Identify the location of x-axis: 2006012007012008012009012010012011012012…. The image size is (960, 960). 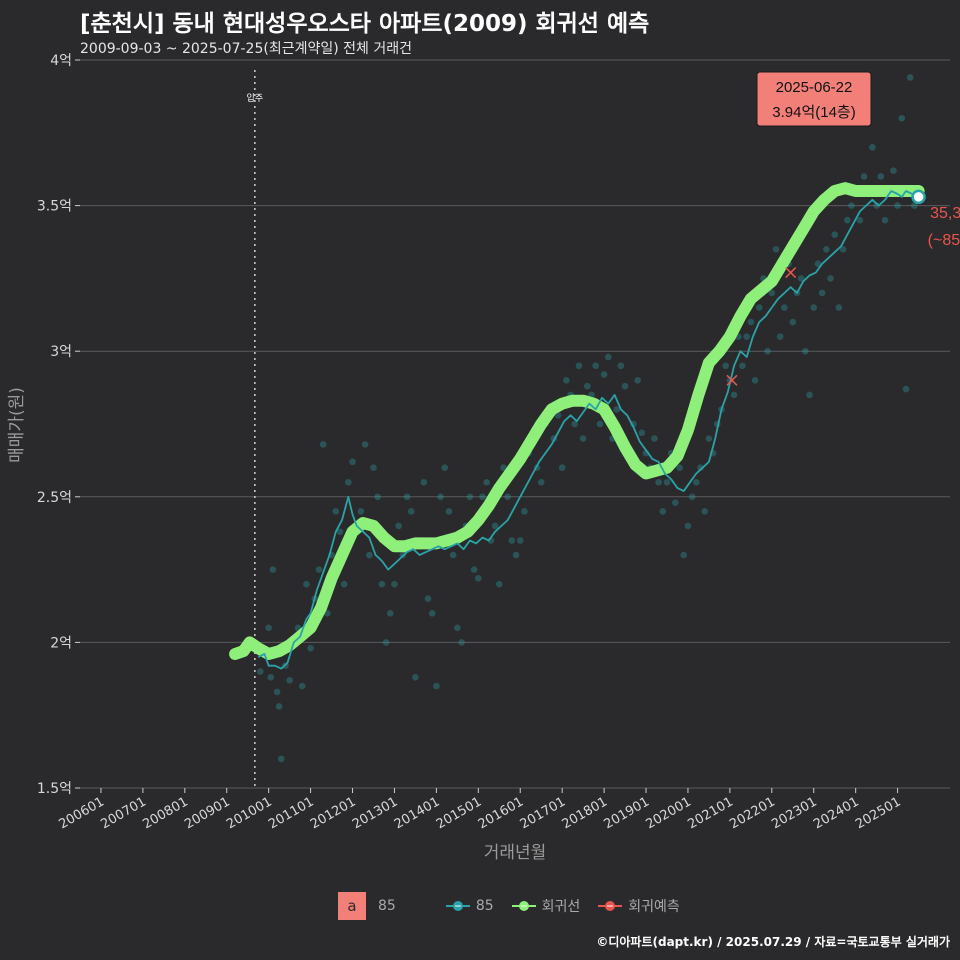
(480, 825).